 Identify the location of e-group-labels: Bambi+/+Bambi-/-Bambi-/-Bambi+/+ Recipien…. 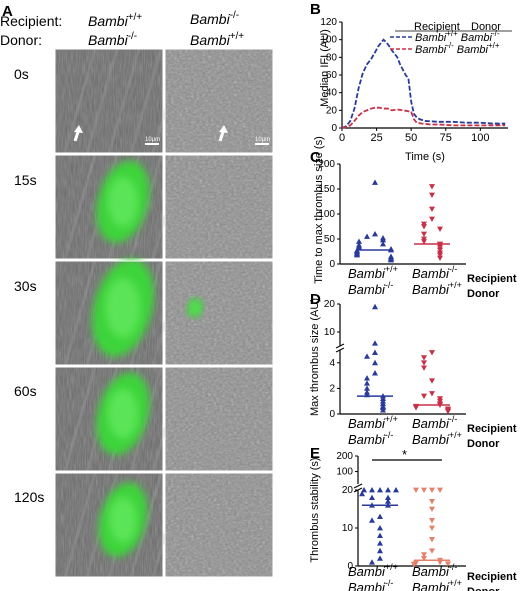
(432, 576).